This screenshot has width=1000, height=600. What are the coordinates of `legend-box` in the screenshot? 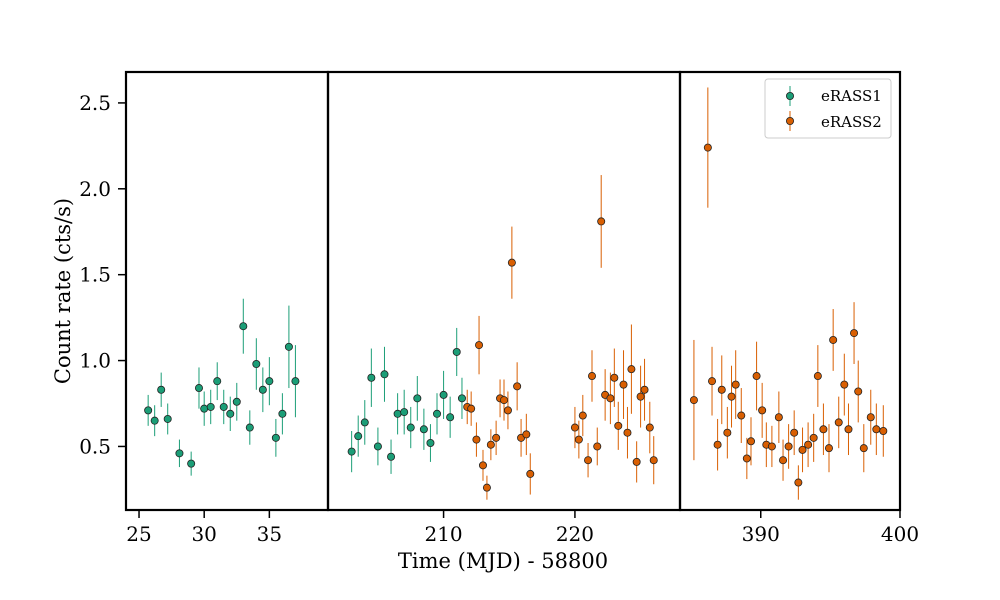 It's located at (828, 108).